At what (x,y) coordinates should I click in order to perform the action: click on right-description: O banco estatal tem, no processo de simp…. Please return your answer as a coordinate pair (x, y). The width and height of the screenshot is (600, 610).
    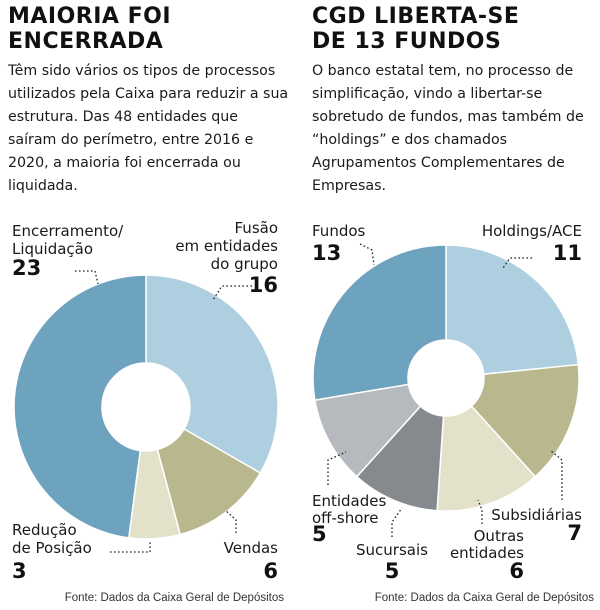
    Looking at the image, I should click on (448, 128).